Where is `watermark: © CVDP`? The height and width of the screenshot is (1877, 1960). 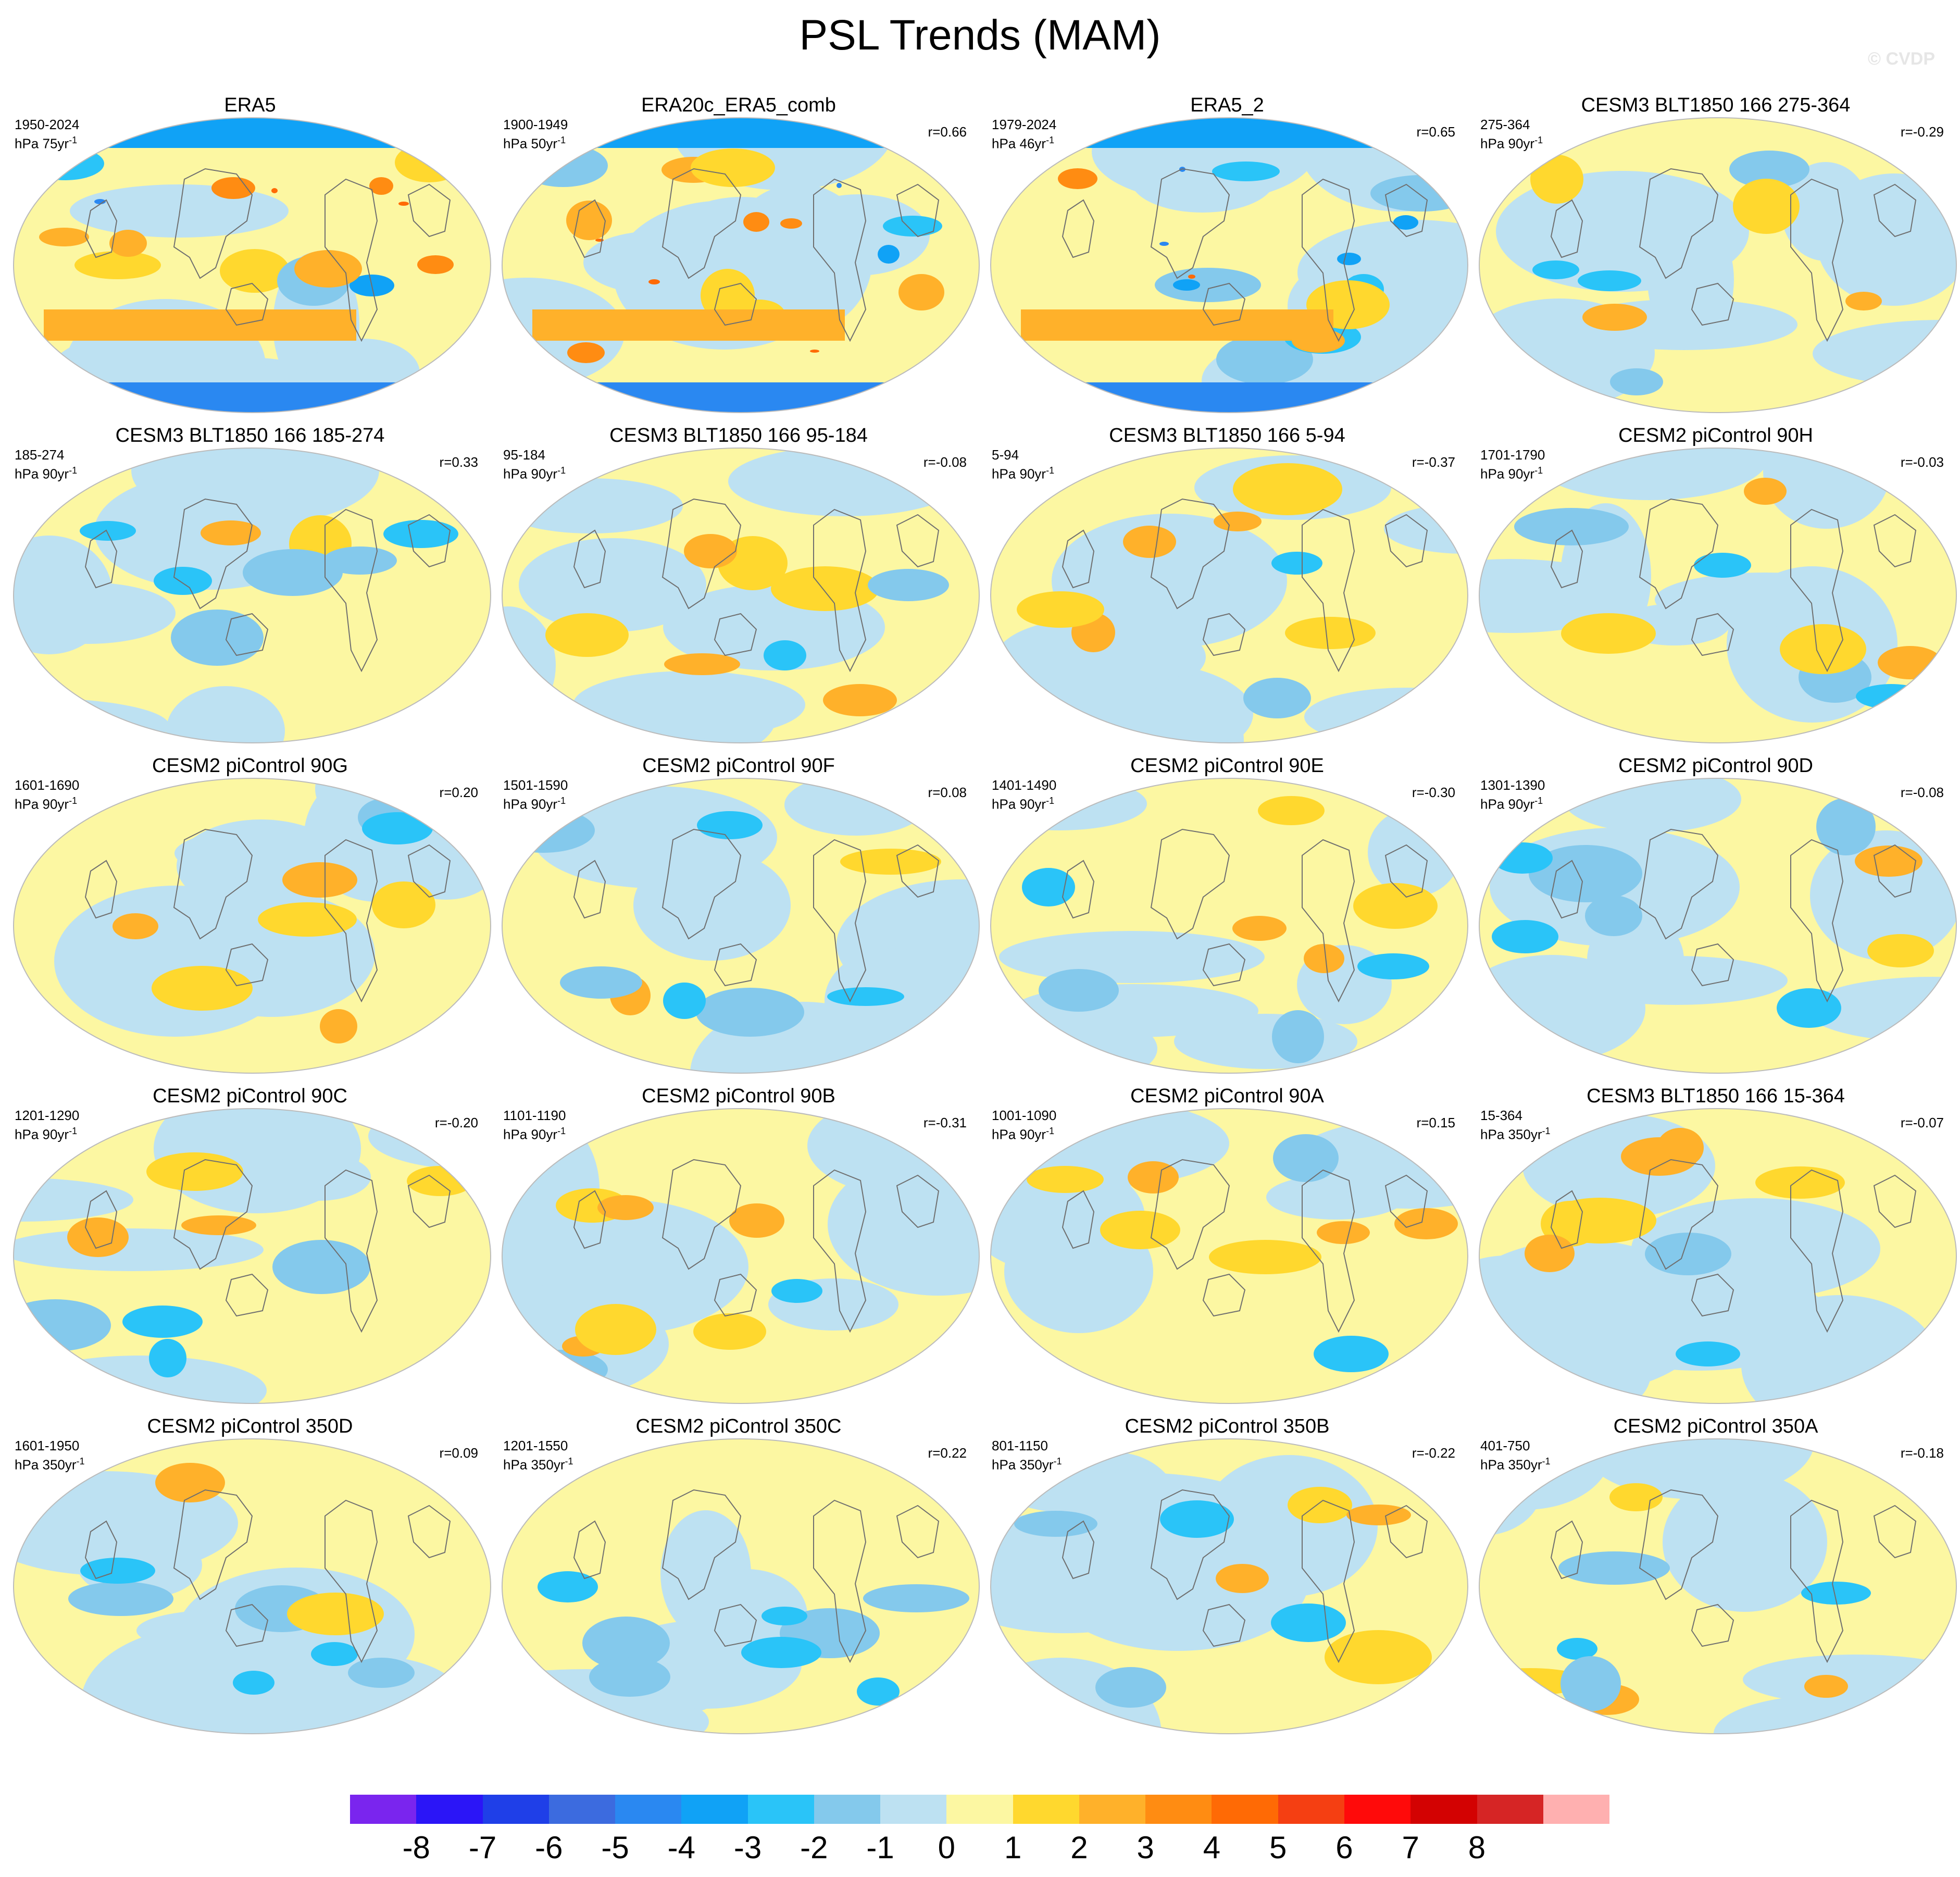
watermark: © CVDP is located at coordinates (1902, 59).